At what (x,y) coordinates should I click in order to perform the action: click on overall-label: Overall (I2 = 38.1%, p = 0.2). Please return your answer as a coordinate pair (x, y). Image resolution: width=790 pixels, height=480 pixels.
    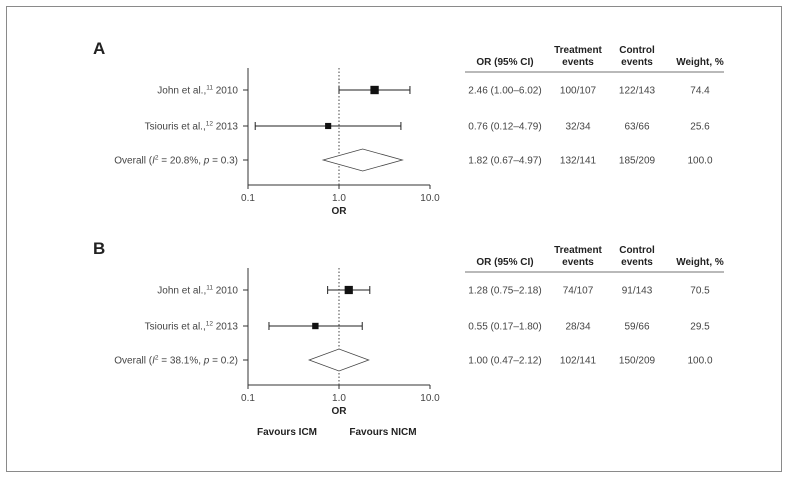
    Looking at the image, I should click on (176, 361).